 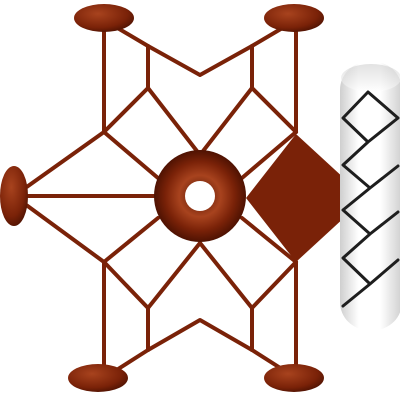 What do you see at coordinates (131, 155) in the screenshot?
I see `edge-upper-diag-left` at bounding box center [131, 155].